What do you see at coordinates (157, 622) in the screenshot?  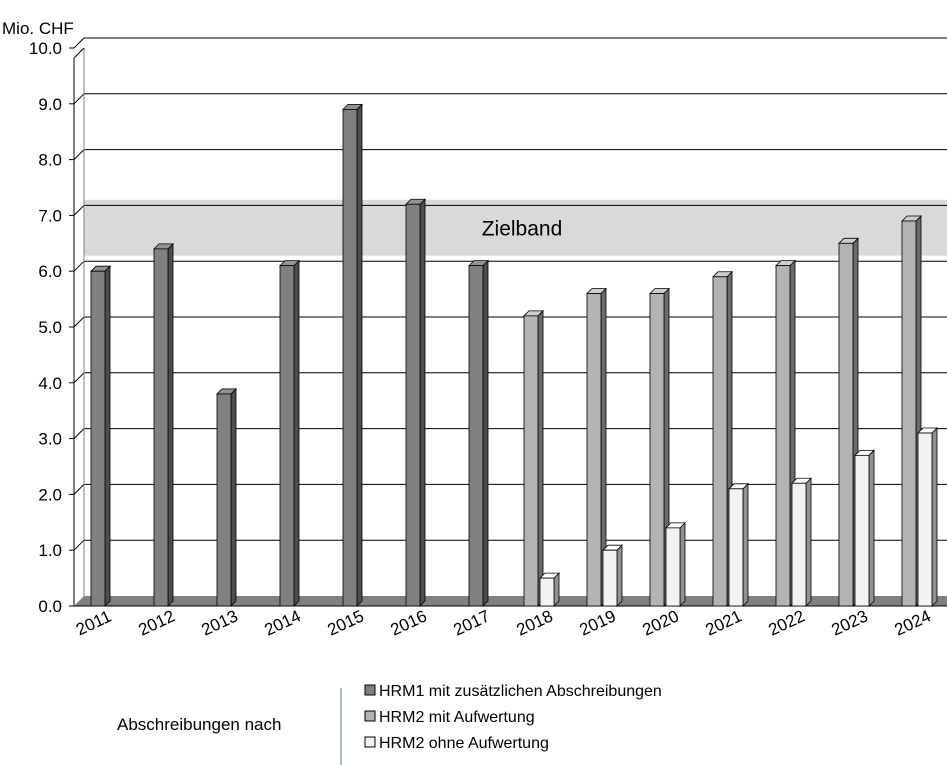 I see `x-tick-label: 2012` at bounding box center [157, 622].